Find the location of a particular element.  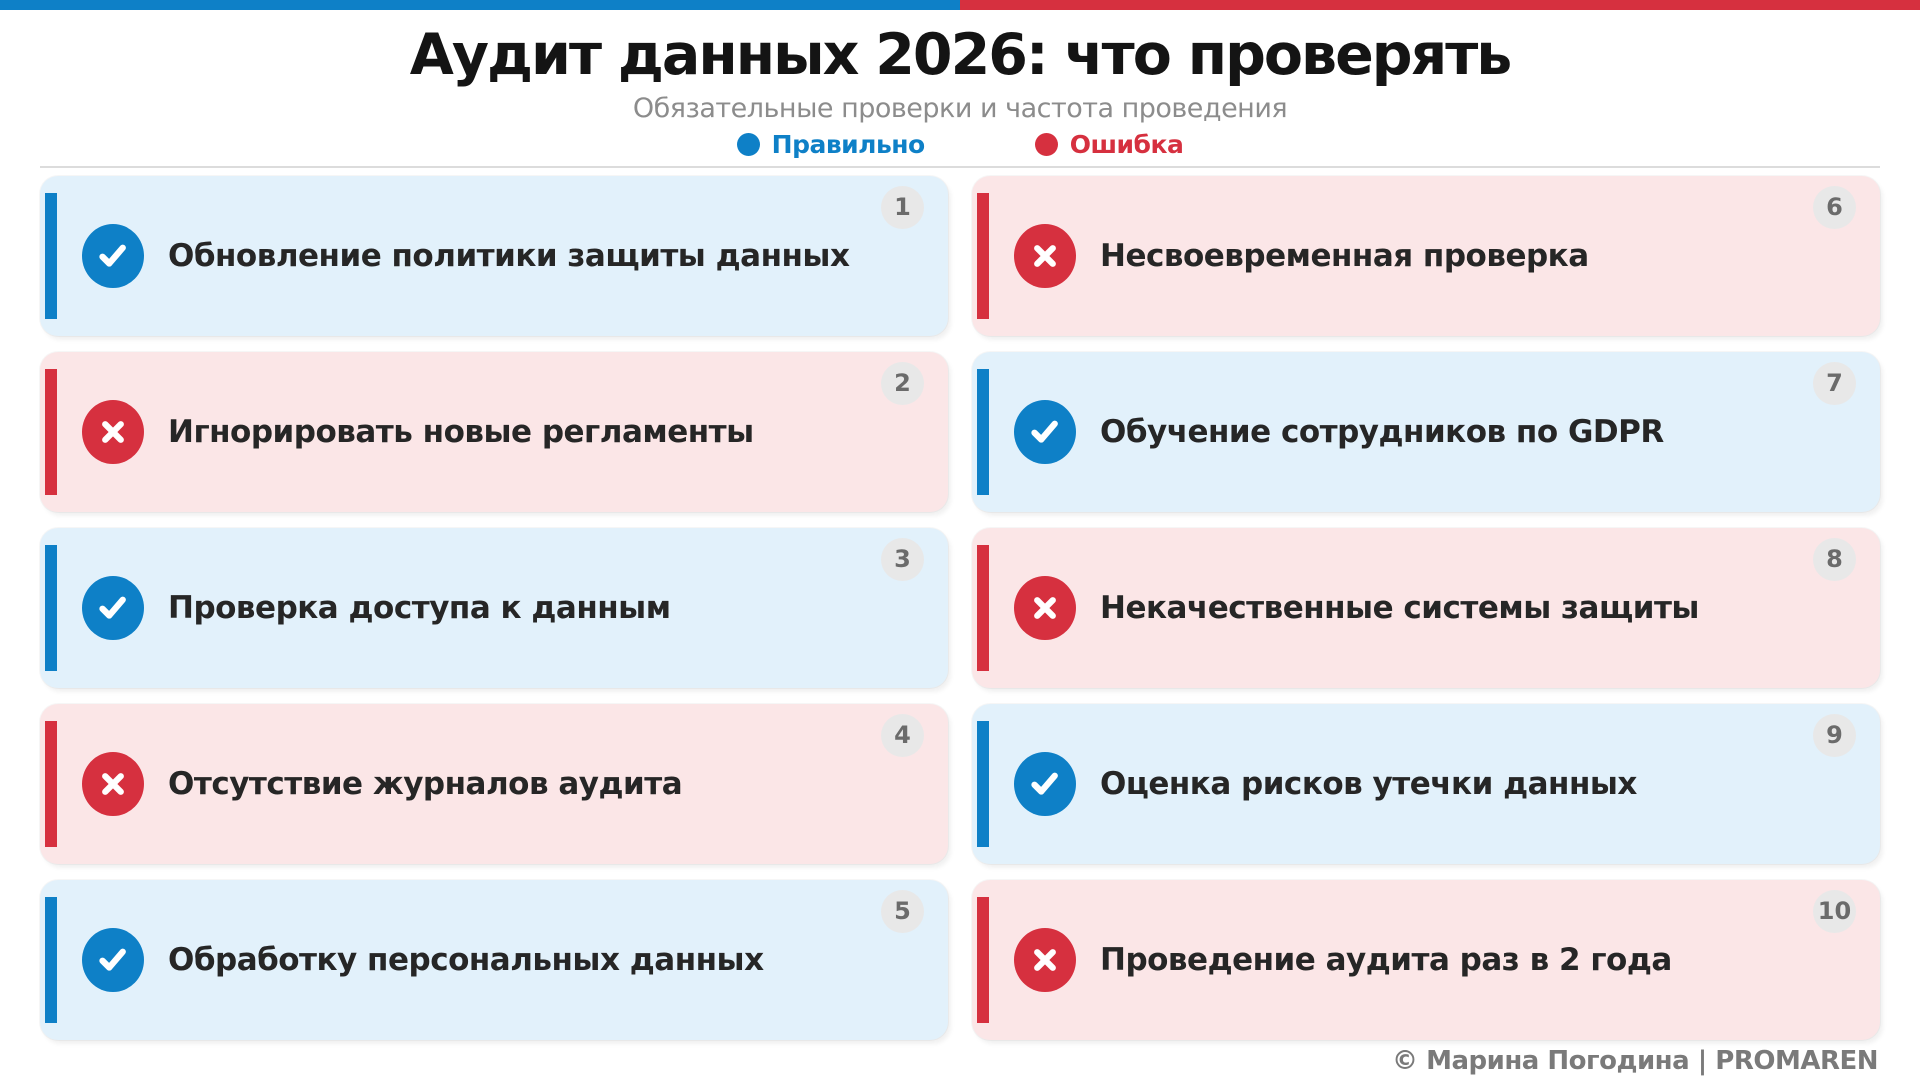

card-item-2: Игнорировать новые регламенты 2 is located at coordinates (494, 431).